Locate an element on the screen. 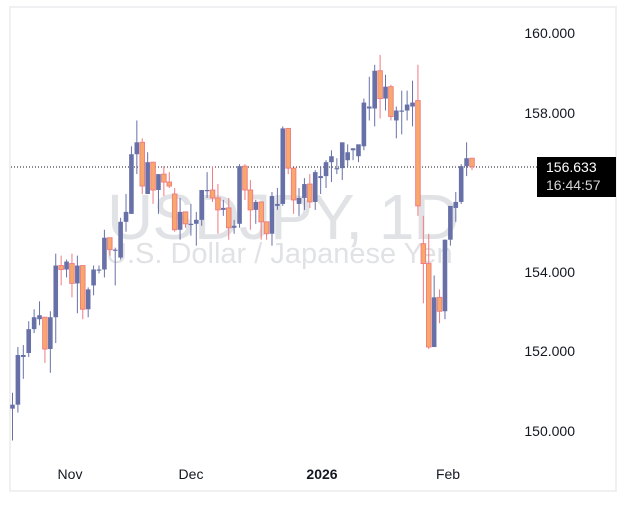 This screenshot has height=513, width=629. x-tick-2026: 2026 is located at coordinates (322, 474).